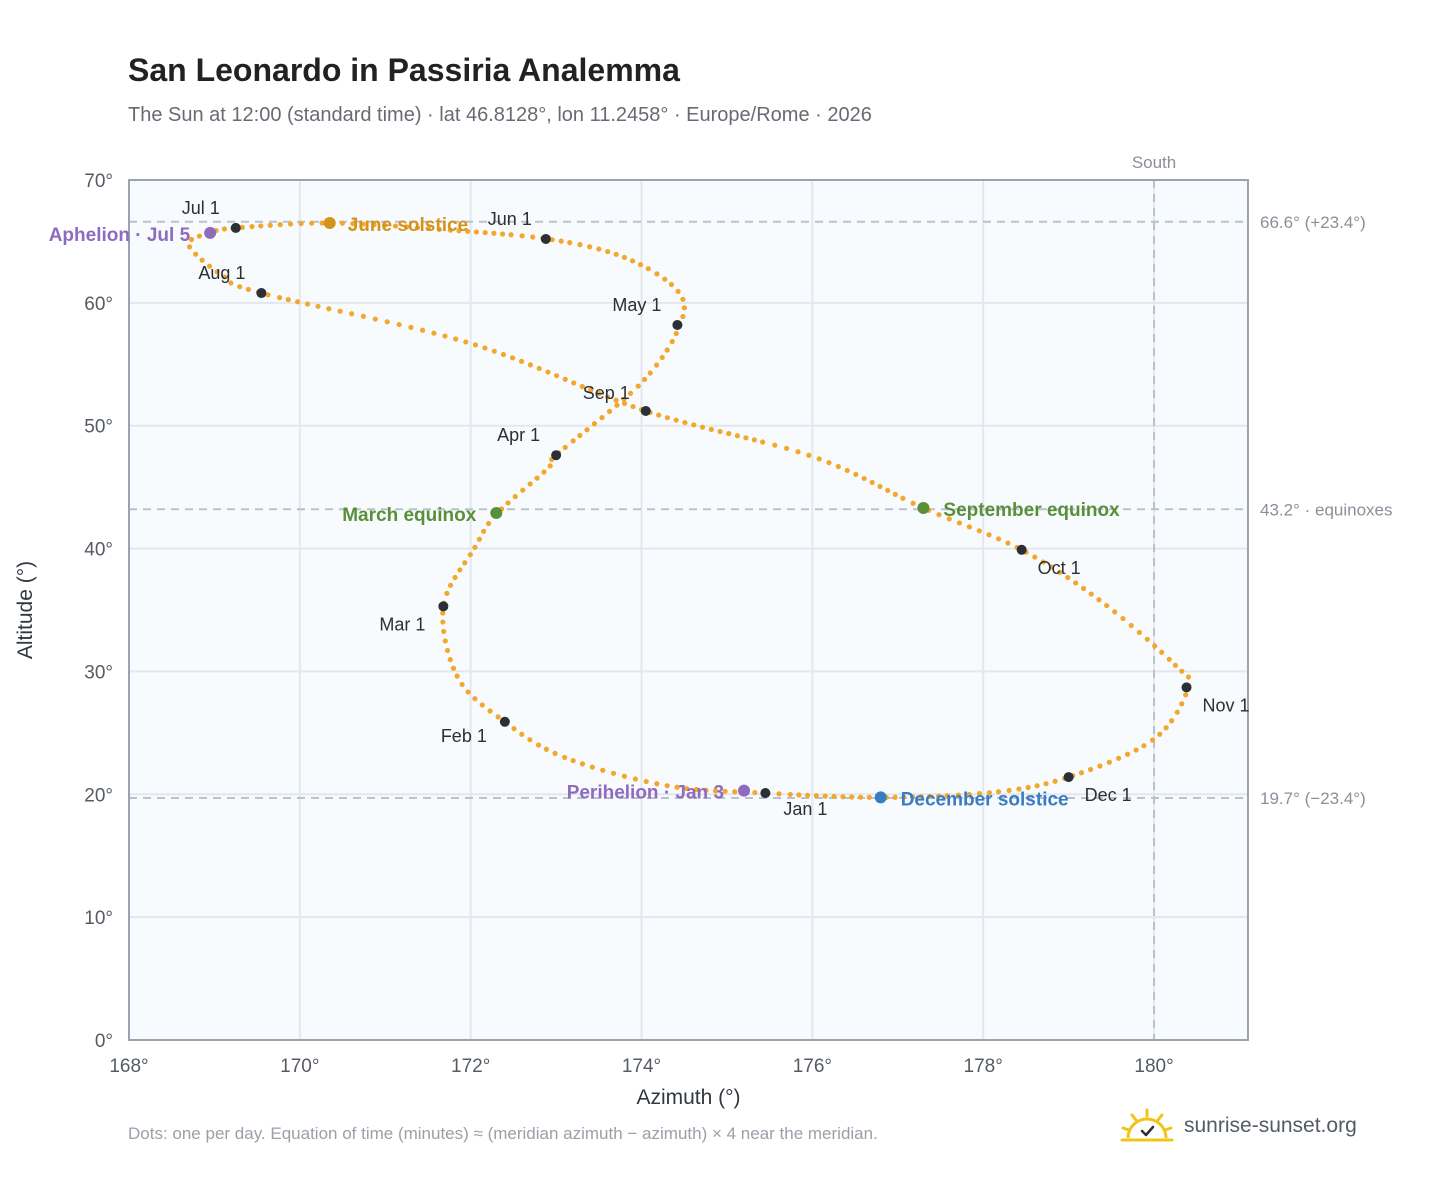 The image size is (1448, 1188). Describe the element at coordinates (402, 624) in the screenshot. I see `month-label: Mar 1` at that location.